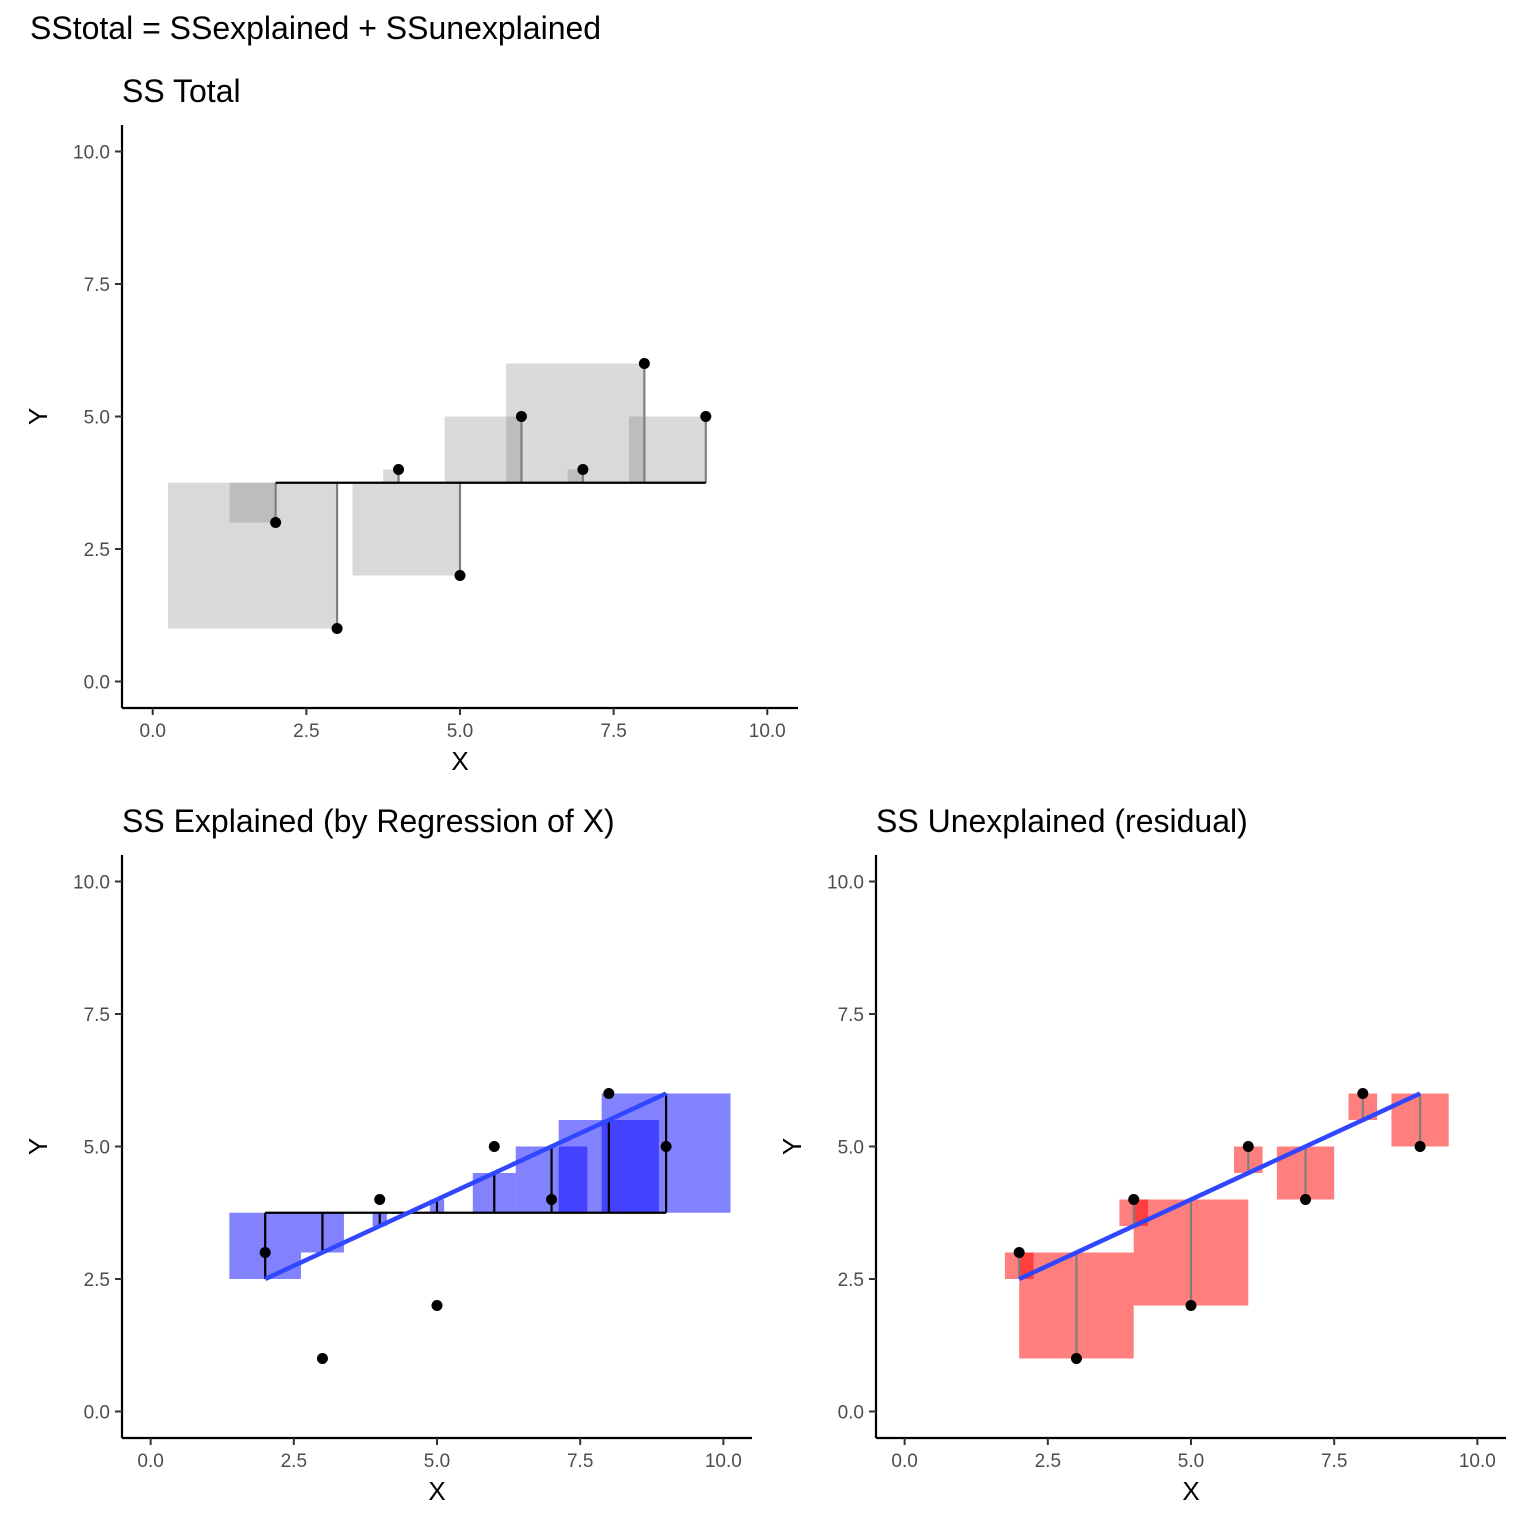  I want to click on panel-title-ss-explained: SS Explained (by Regression of X), so click(368, 821).